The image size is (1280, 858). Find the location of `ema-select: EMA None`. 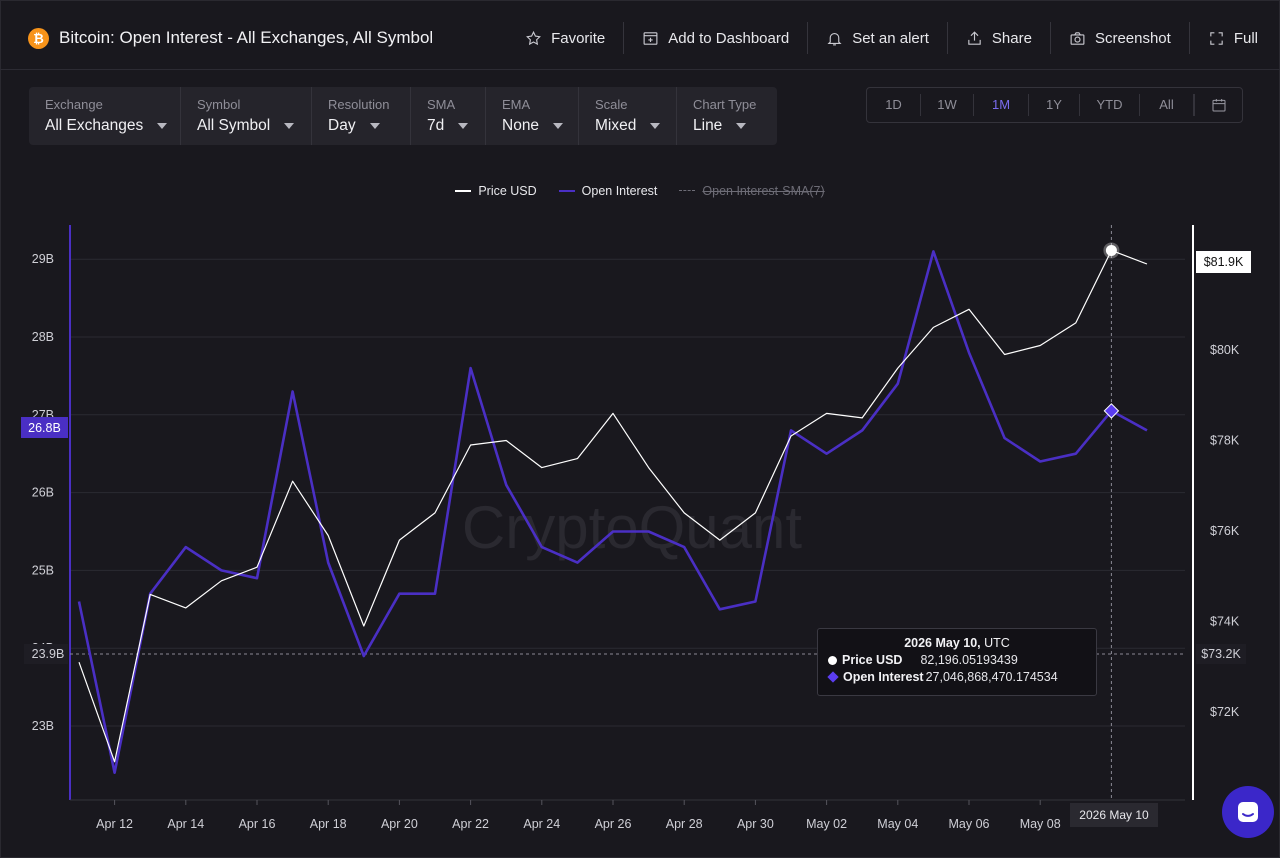

ema-select: EMA None is located at coordinates (532, 116).